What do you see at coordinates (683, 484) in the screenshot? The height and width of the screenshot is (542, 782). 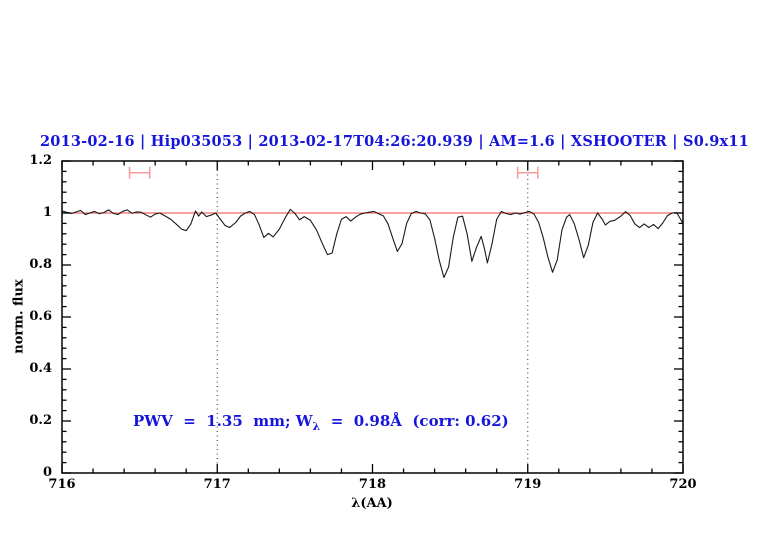 I see `x-tick-label: 720` at bounding box center [683, 484].